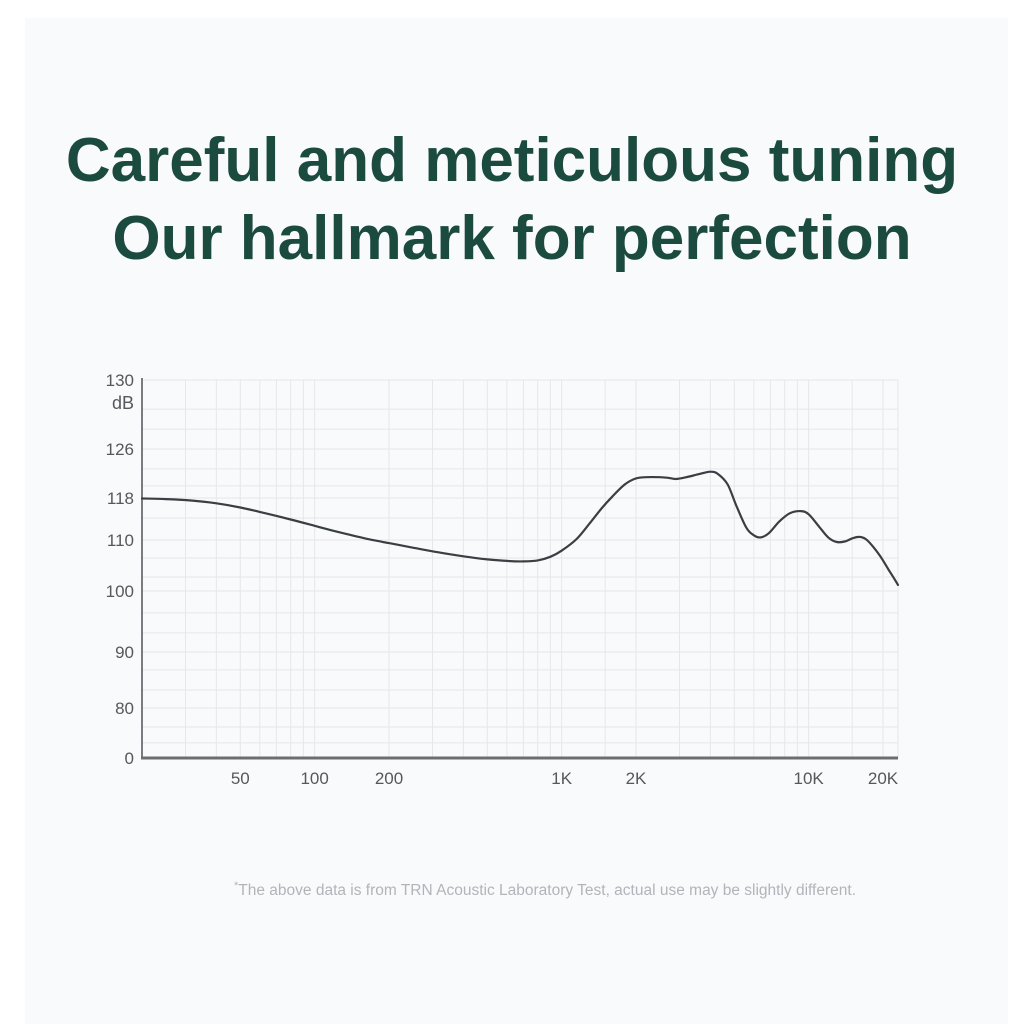 The image size is (1024, 1024). What do you see at coordinates (129, 758) in the screenshot?
I see `y-tick-label: 0` at bounding box center [129, 758].